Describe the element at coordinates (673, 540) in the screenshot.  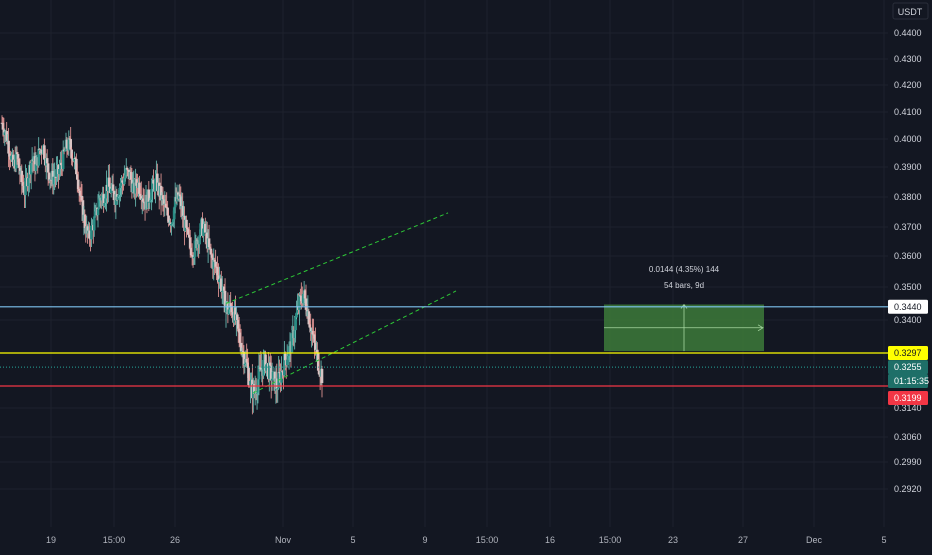
I see `time-tick-label: 23` at that location.